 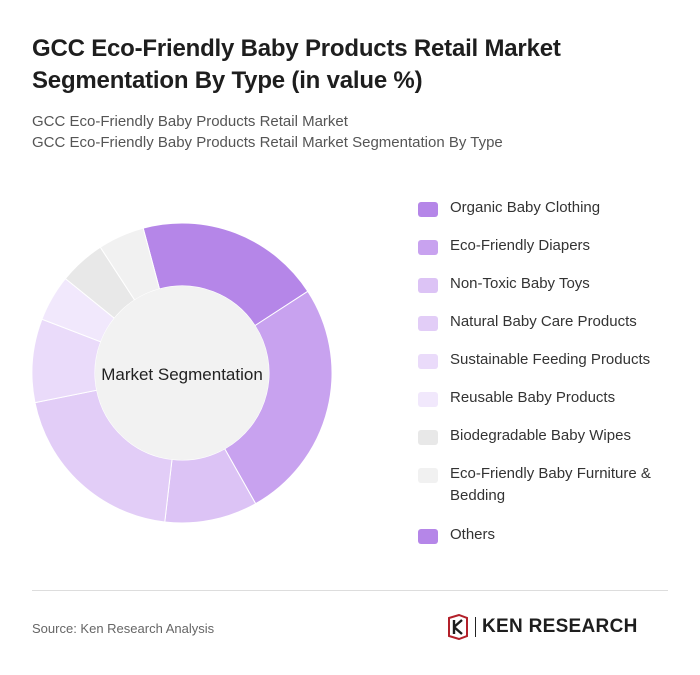 What do you see at coordinates (473, 534) in the screenshot?
I see `legend-label: Others` at bounding box center [473, 534].